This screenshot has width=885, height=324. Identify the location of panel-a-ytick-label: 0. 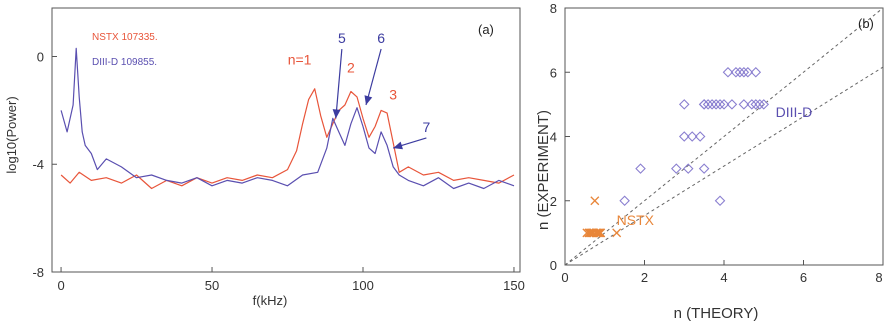
(40, 56).